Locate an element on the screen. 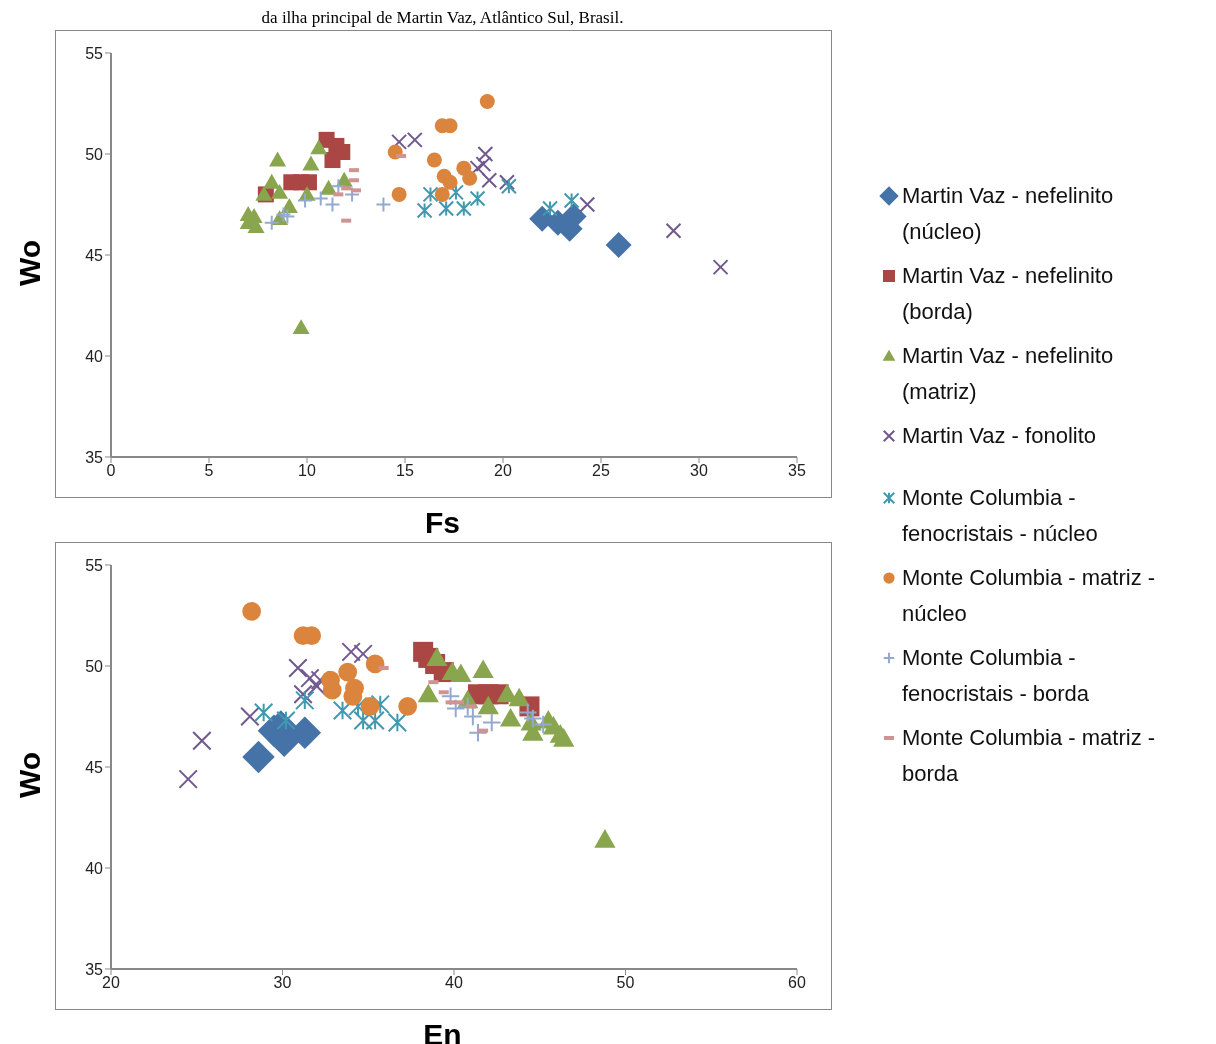 Image resolution: width=1216 pixels, height=1044 pixels. x-tick-label: 40 is located at coordinates (454, 983).